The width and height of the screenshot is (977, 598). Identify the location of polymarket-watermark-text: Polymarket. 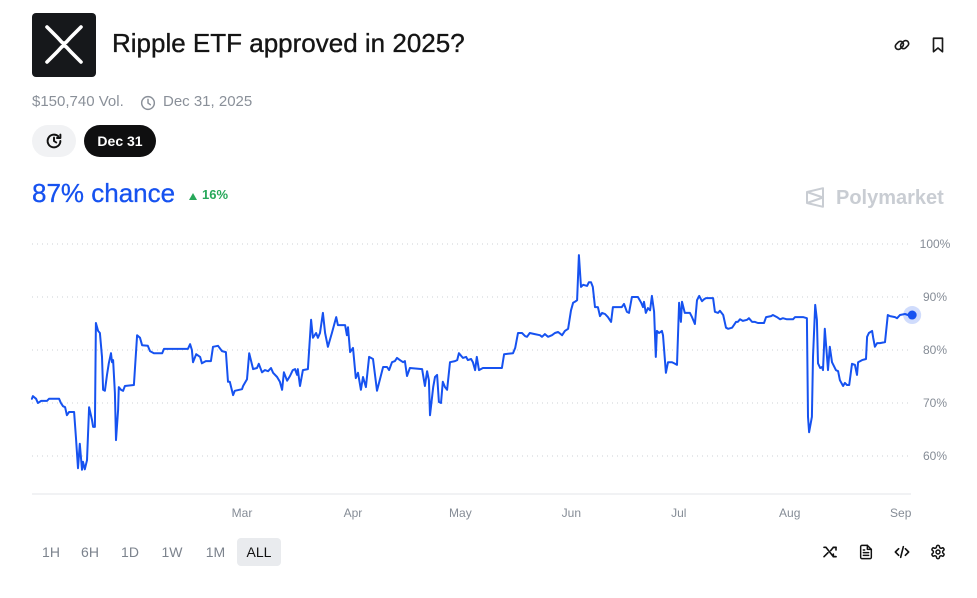
(890, 198).